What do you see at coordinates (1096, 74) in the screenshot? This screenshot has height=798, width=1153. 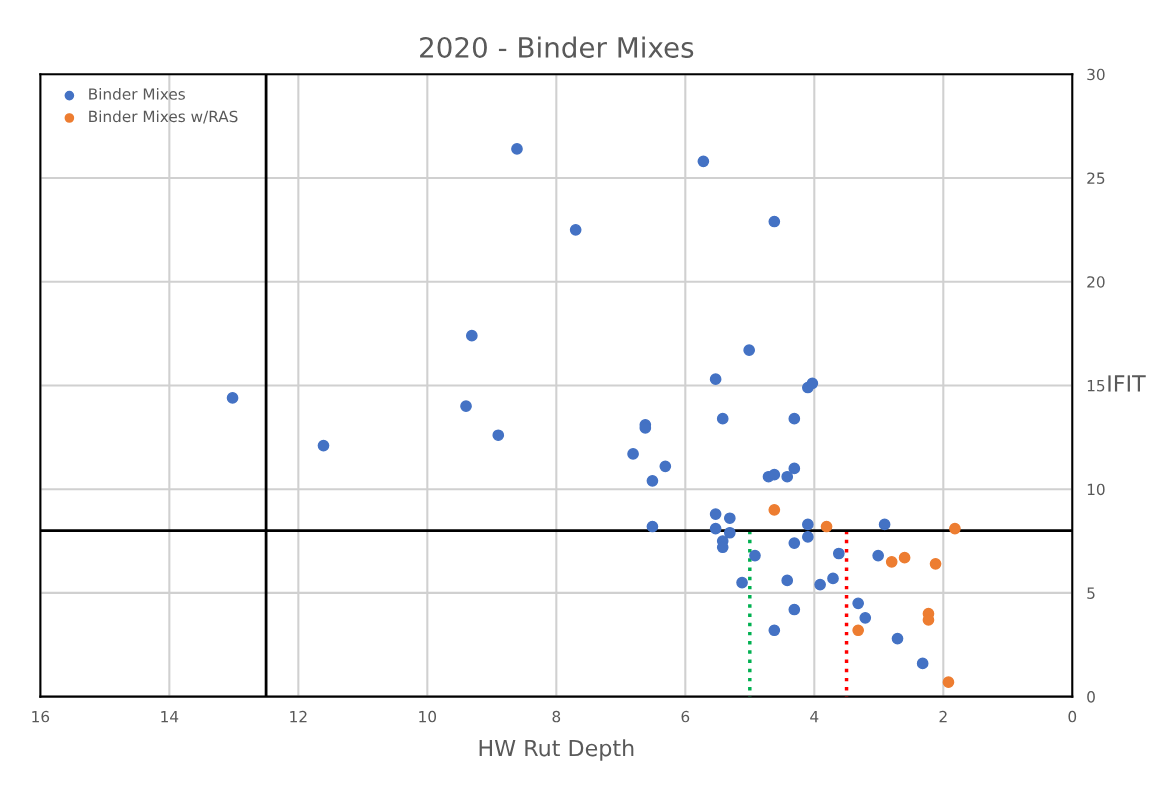 I see `y-tick-label: 30` at bounding box center [1096, 74].